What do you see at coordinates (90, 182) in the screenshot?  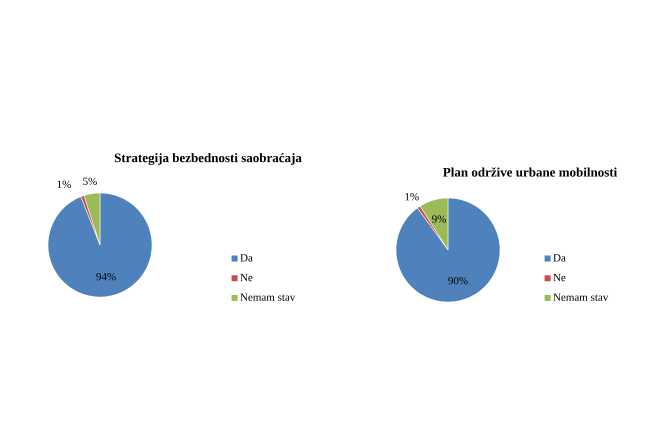 I see `data-label: 5%` at bounding box center [90, 182].